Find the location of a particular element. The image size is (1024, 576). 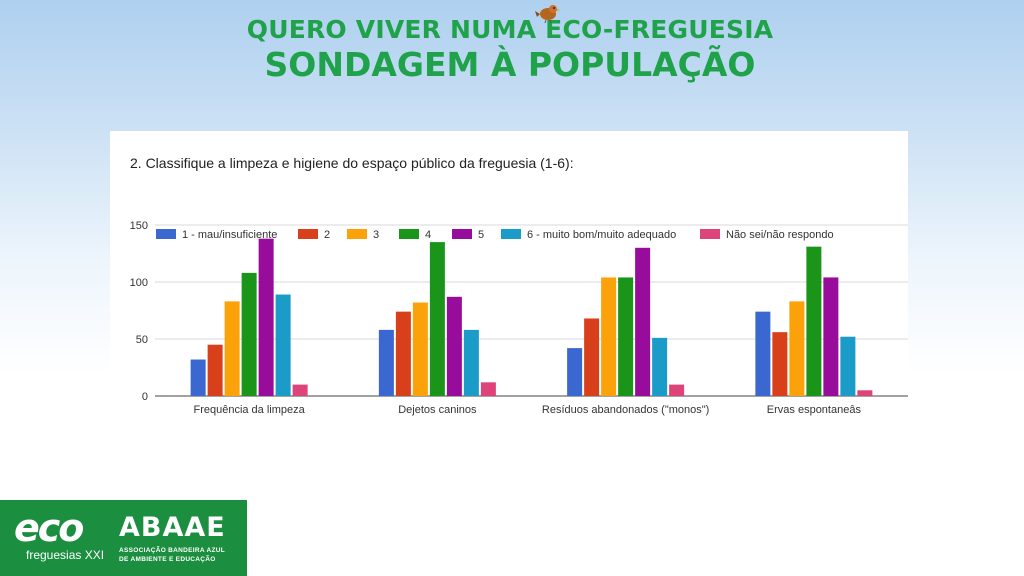

abaae-subtitle-2: DE AMBIENTE E EDUCAÇÃO is located at coordinates (167, 559).